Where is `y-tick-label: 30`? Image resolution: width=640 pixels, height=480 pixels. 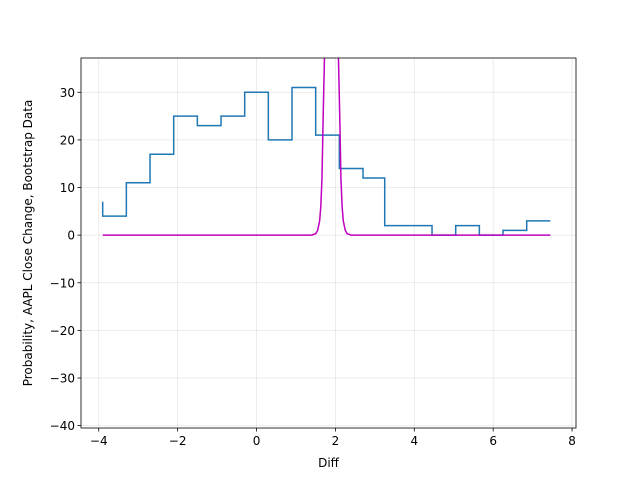 y-tick-label: 30 is located at coordinates (67, 93).